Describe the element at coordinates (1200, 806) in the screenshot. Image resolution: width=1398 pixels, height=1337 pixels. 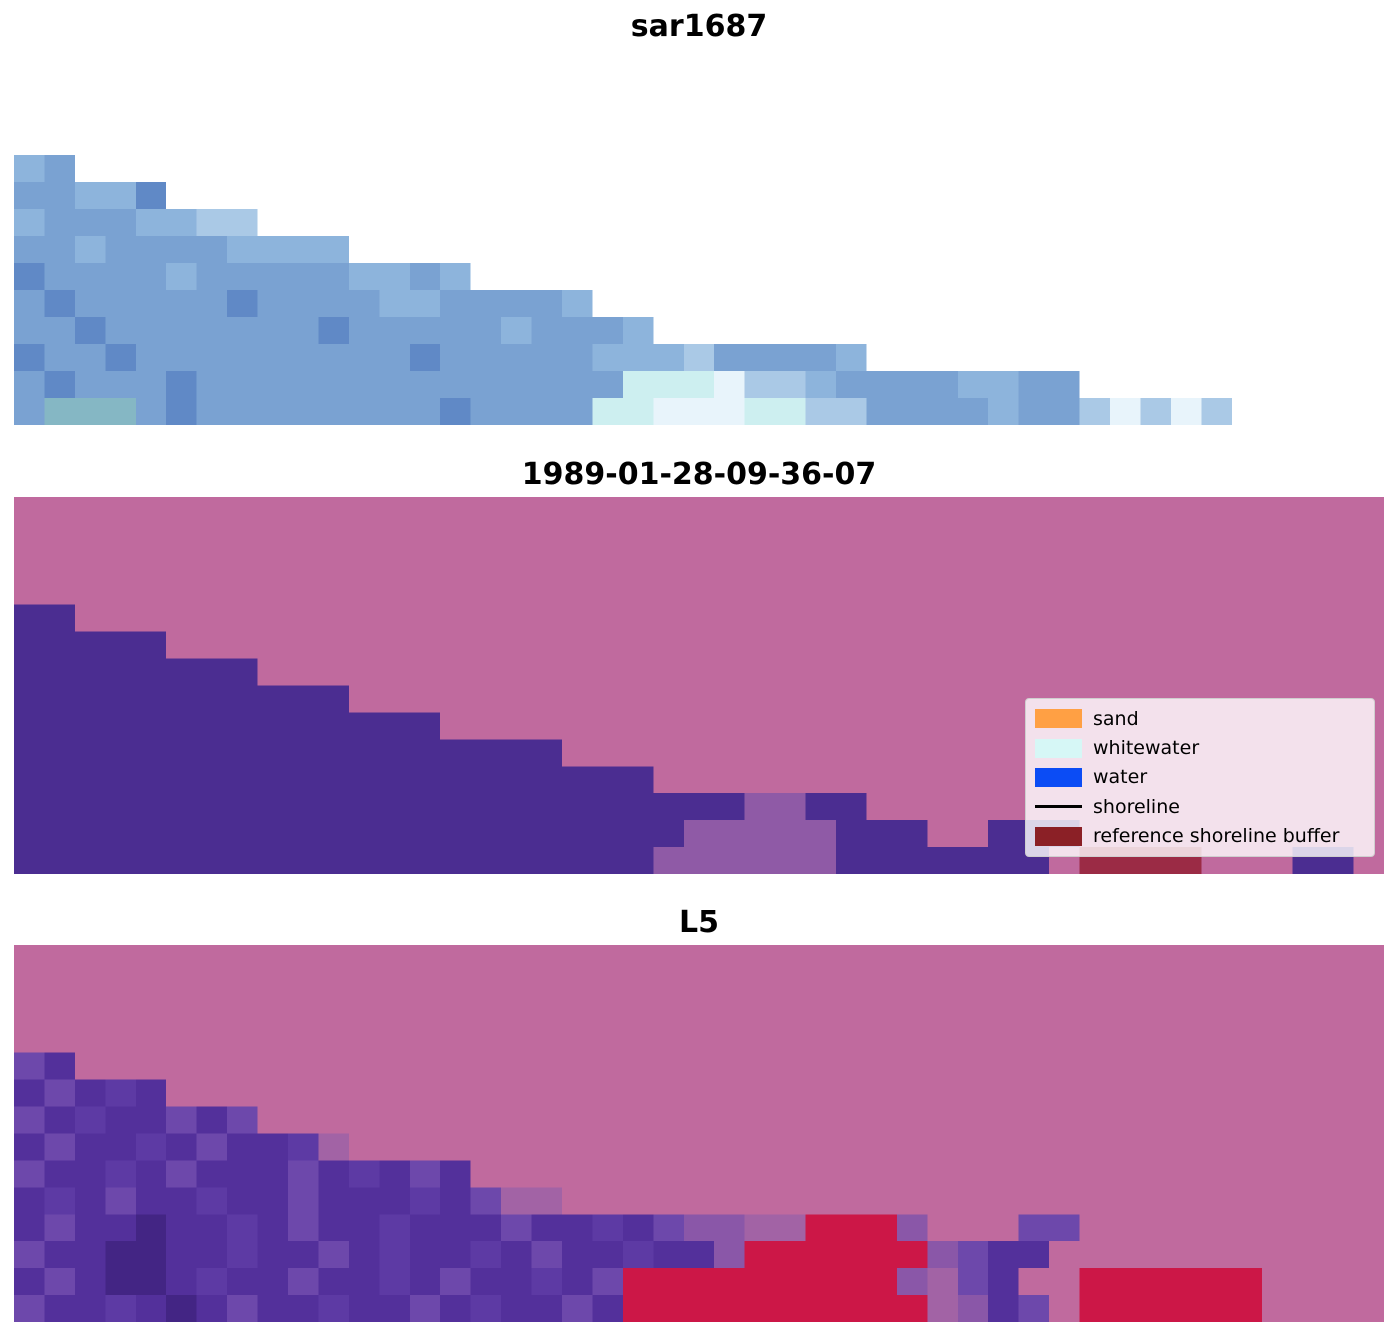
I see `legend-item-shoreline: shoreline` at that location.